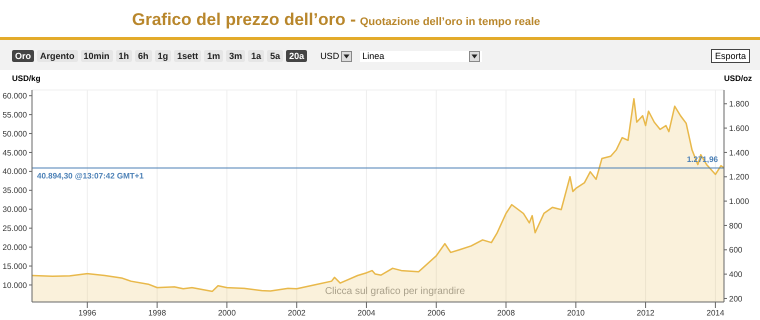  What do you see at coordinates (646, 313) in the screenshot?
I see `x-tick-label: 2012` at bounding box center [646, 313].